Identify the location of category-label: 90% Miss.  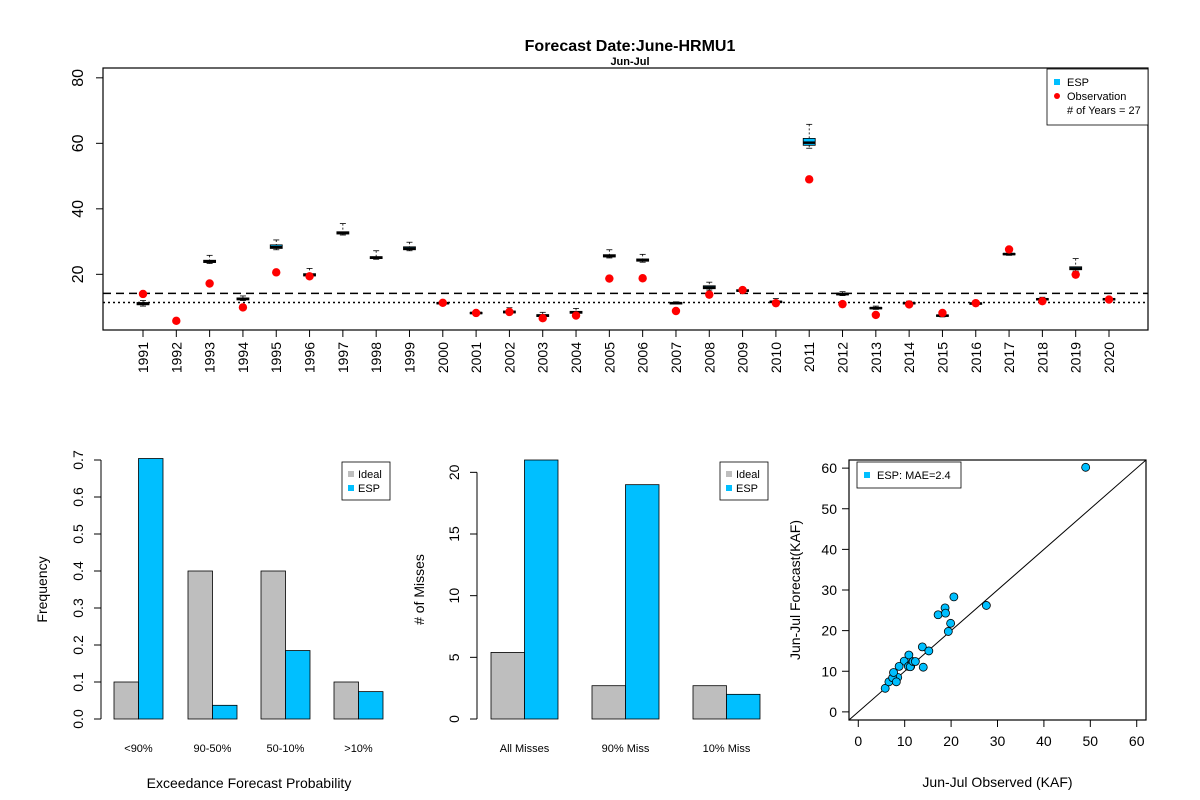
(626, 749).